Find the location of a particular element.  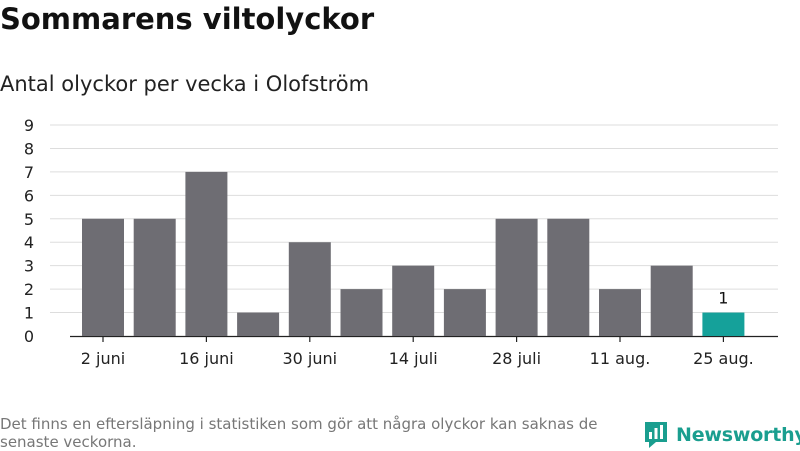

x-tick-label: 16 juni is located at coordinates (206, 358).